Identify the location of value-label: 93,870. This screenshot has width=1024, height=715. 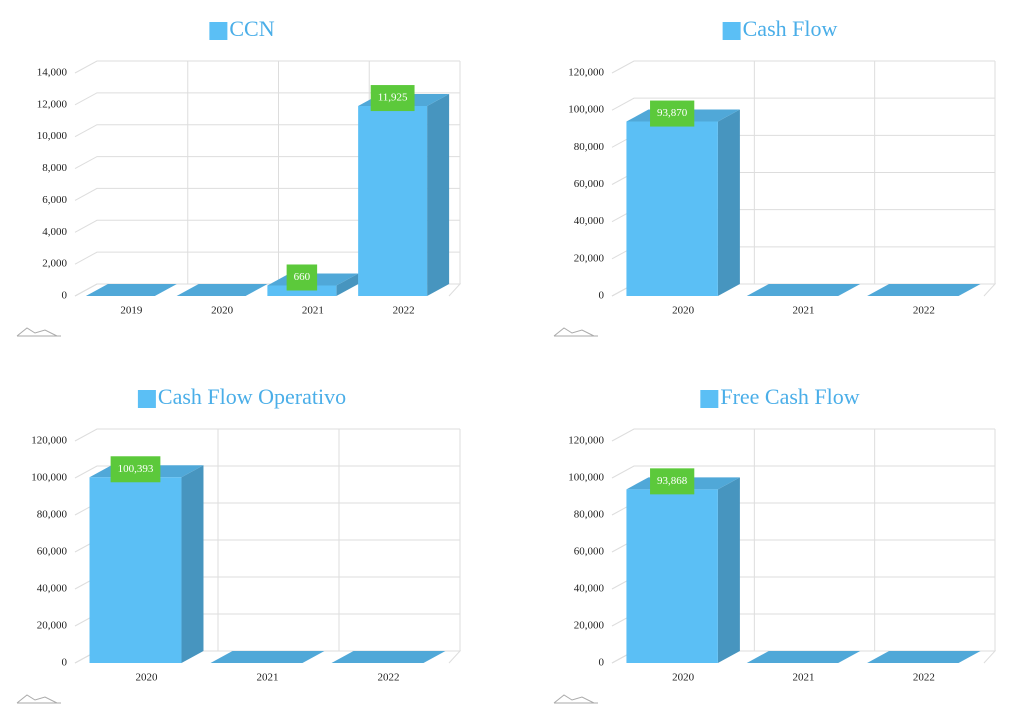
(672, 113).